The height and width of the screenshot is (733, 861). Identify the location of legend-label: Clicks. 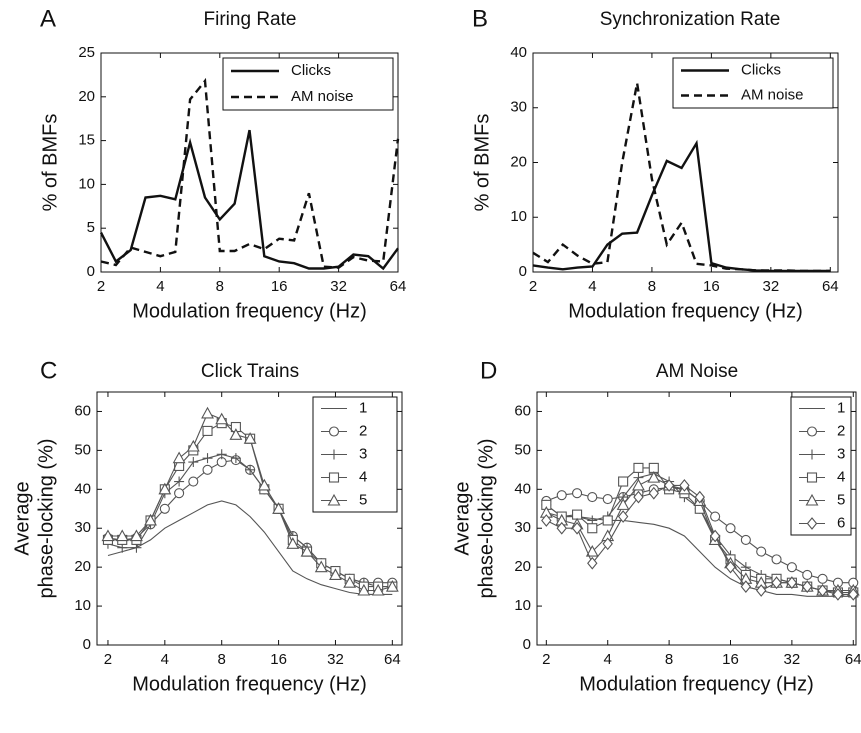
(761, 69).